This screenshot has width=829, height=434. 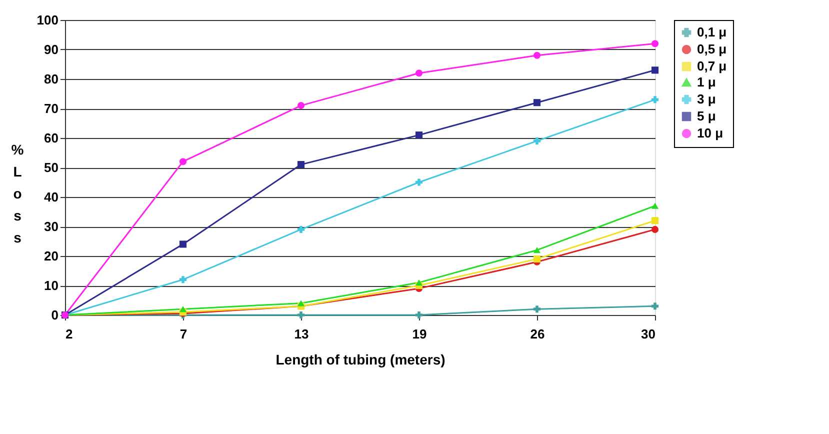 What do you see at coordinates (51, 108) in the screenshot?
I see `y-tick-label: 70` at bounding box center [51, 108].